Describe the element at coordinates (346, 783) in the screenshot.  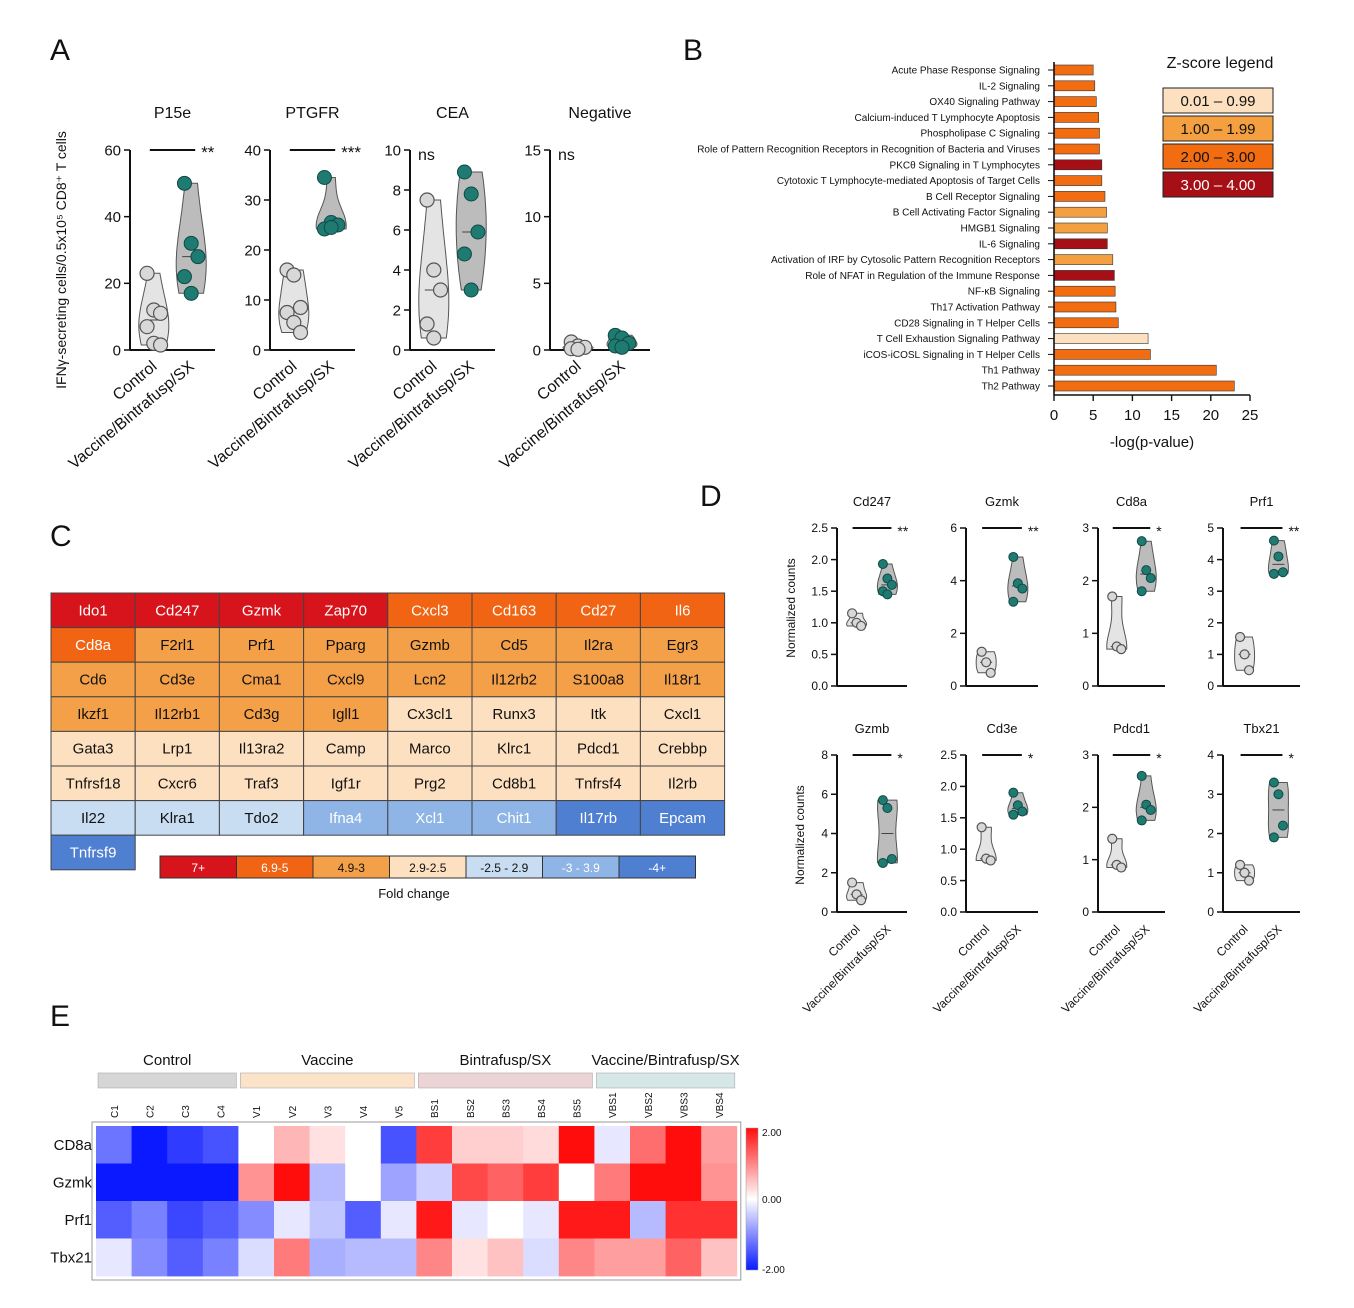
I see `c-cell-label-5-3: Igf1r` at that location.